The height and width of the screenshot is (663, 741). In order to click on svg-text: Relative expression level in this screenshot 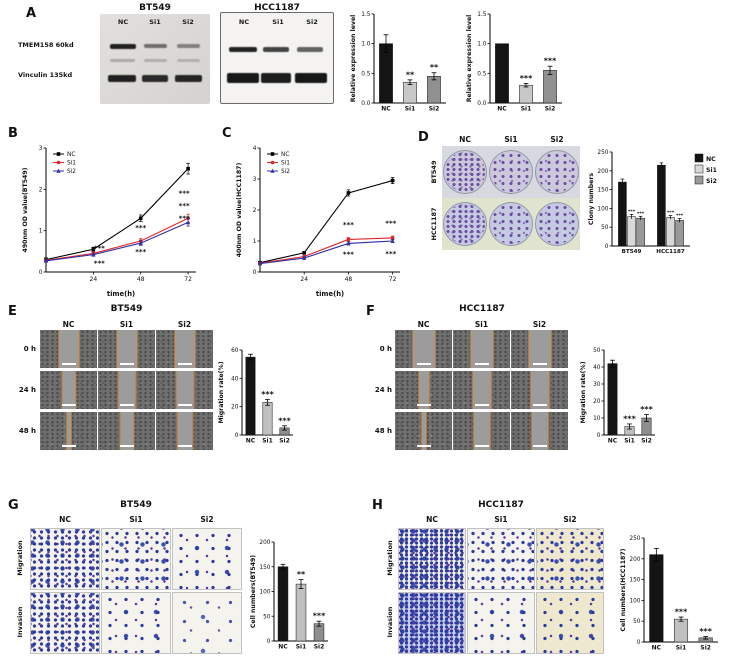, I will do `click(353, 59)`.